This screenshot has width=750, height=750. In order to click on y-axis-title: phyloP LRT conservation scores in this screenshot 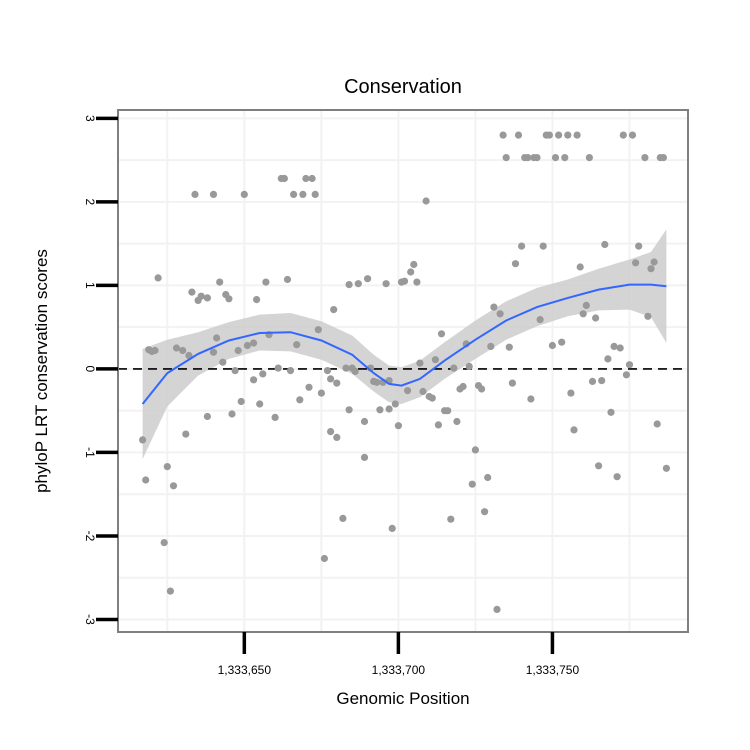, I will do `click(41, 371)`.